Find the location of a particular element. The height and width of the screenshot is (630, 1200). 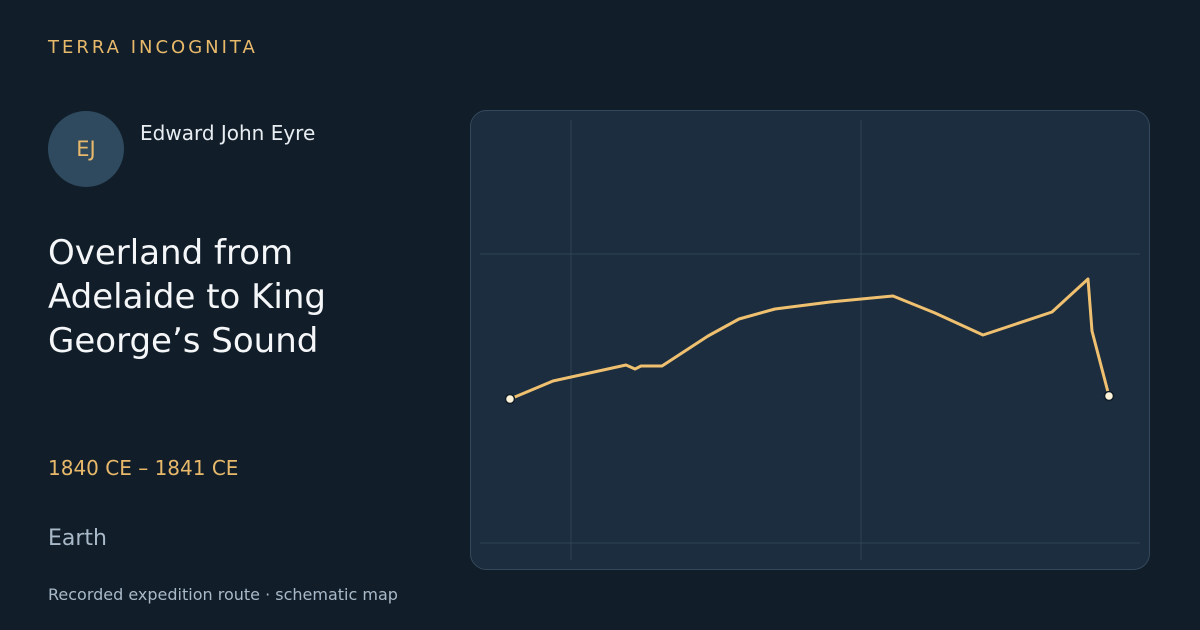

place: Earth is located at coordinates (77, 538).